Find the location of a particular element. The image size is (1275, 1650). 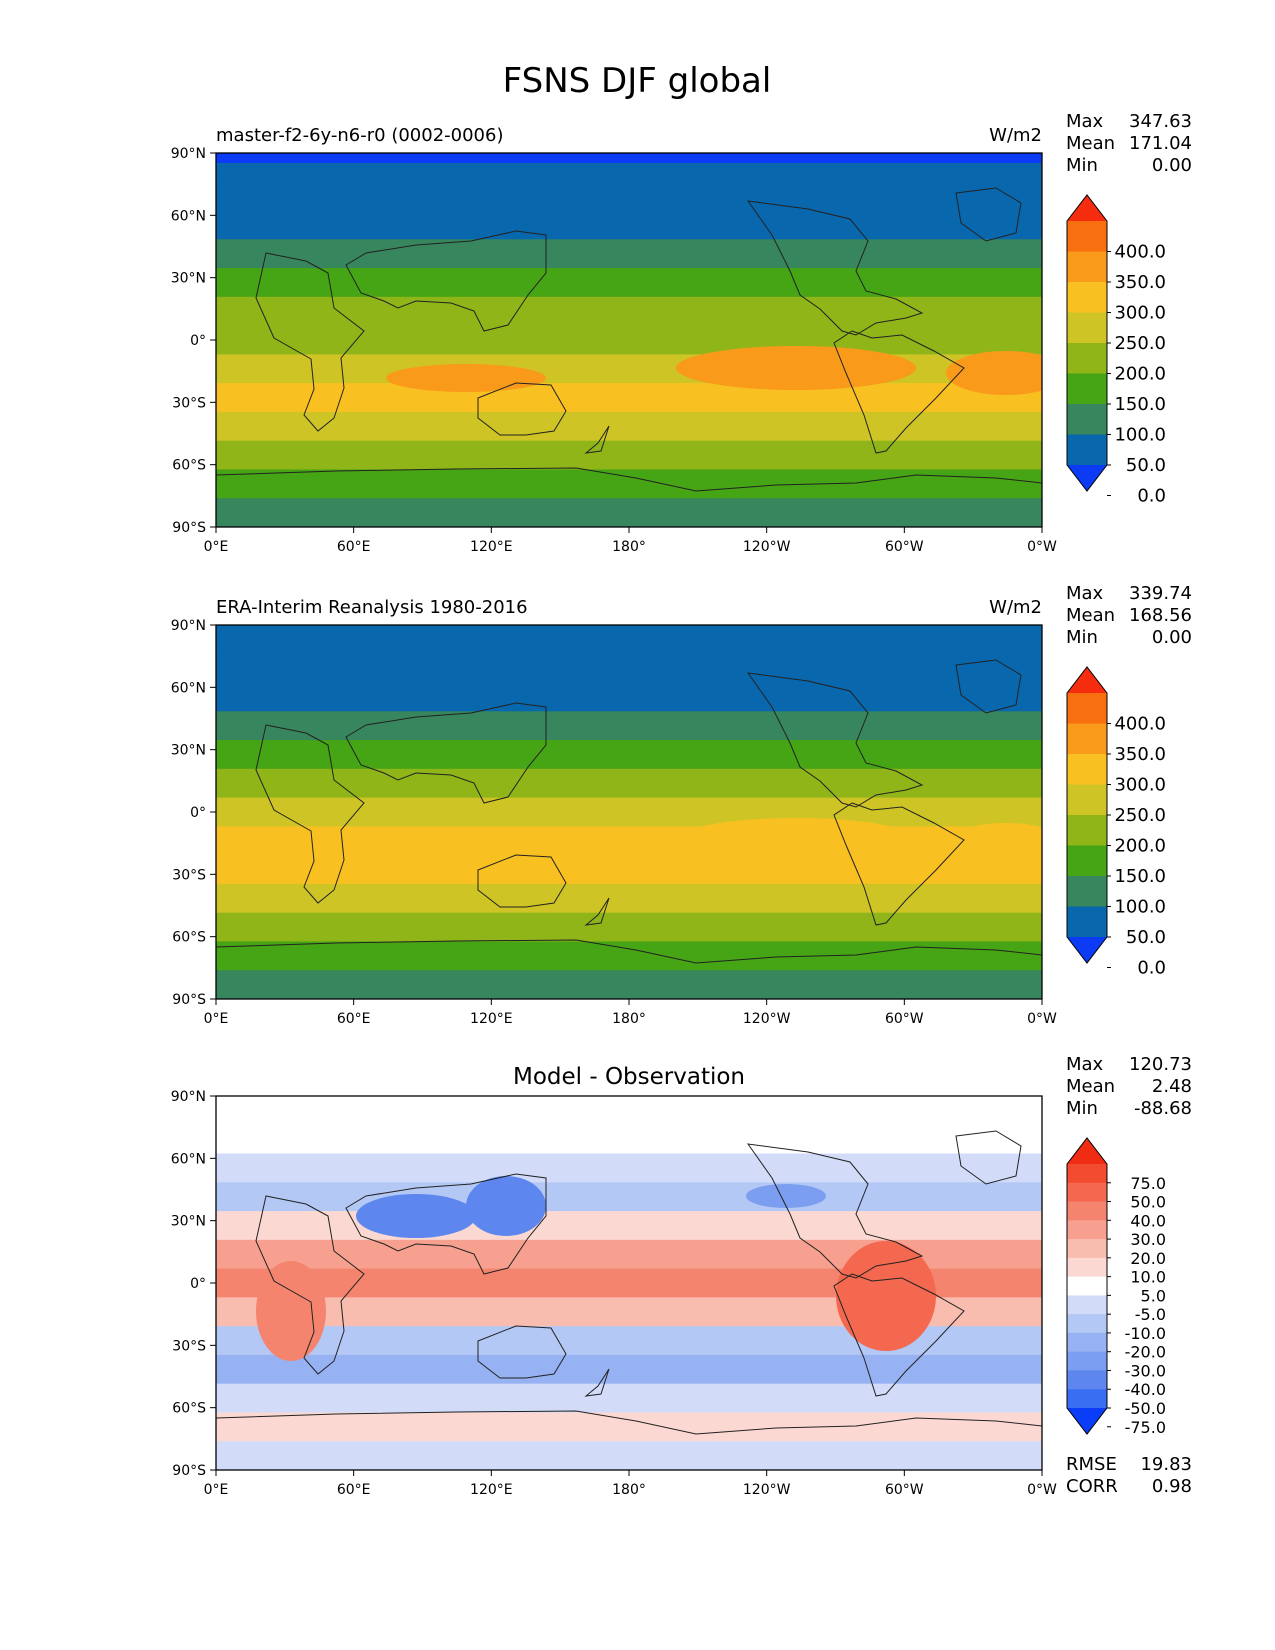

lon-tick-label: 0°W is located at coordinates (1042, 1019).